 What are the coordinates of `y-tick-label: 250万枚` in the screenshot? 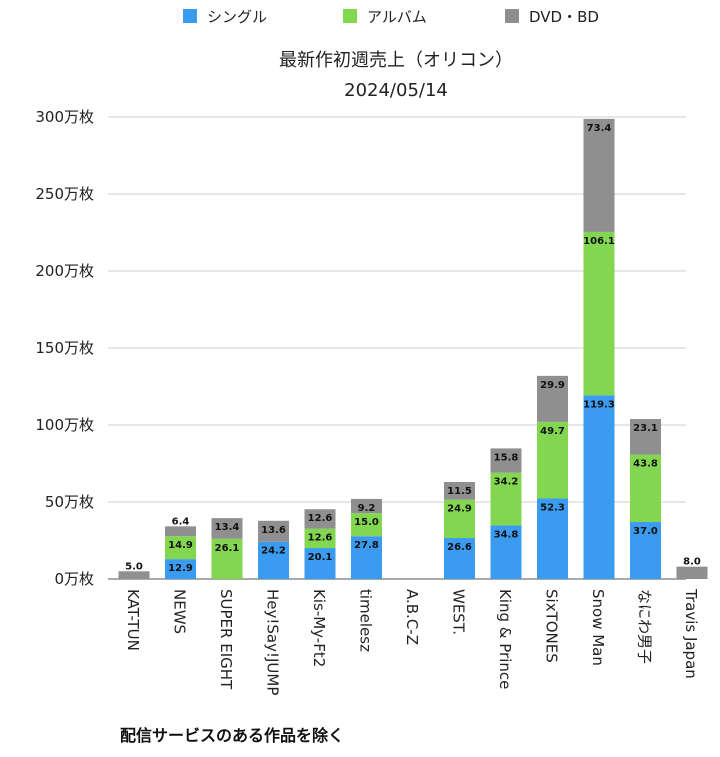 It's located at (64, 194).